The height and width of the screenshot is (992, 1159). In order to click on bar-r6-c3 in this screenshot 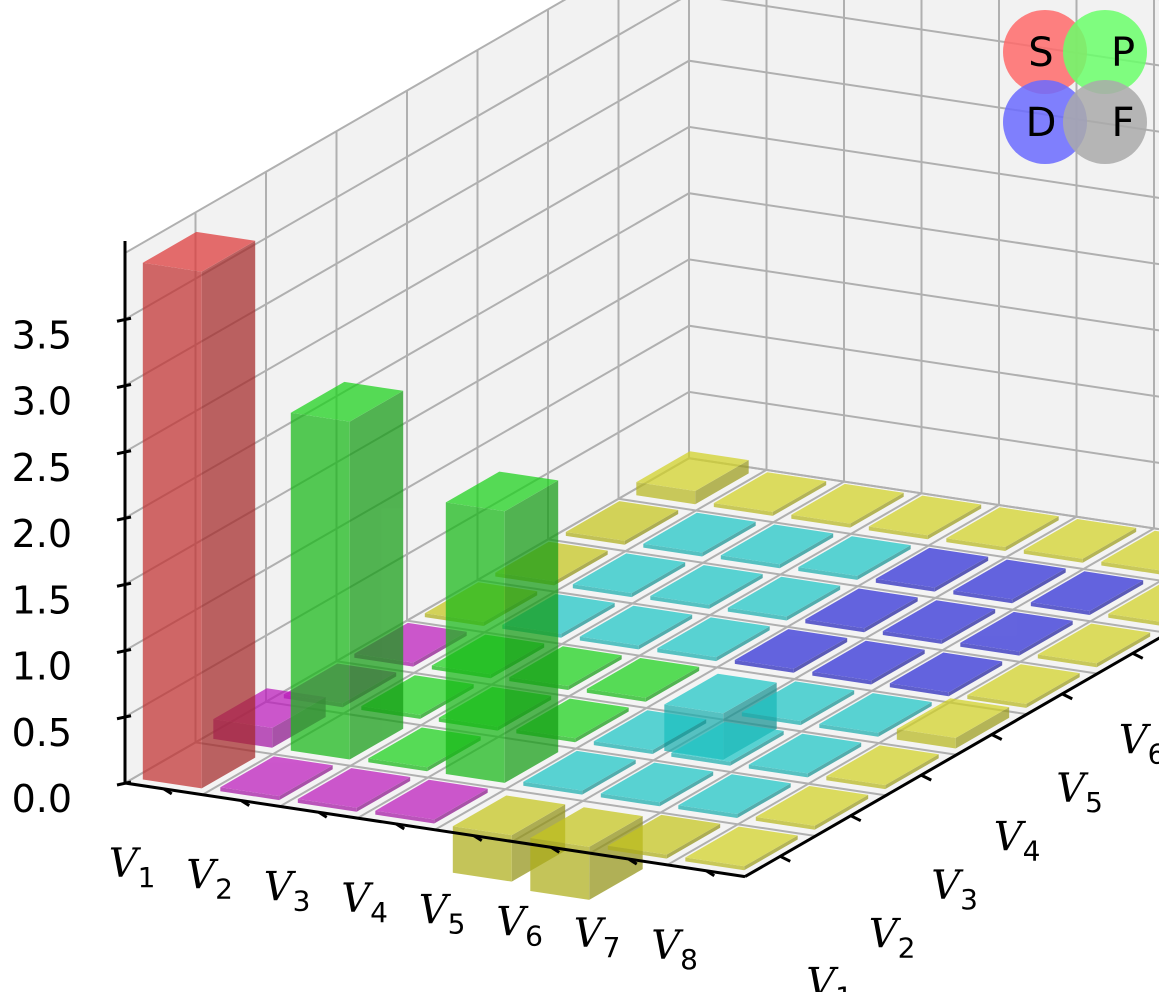, I will do `click(727, 744)`.